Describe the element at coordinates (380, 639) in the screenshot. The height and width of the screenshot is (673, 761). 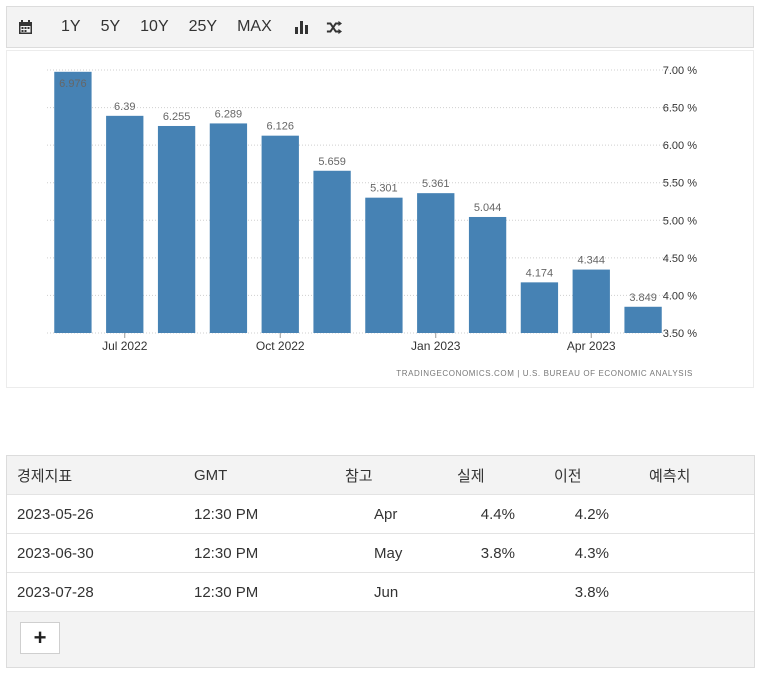
I see `table-footer: +` at that location.